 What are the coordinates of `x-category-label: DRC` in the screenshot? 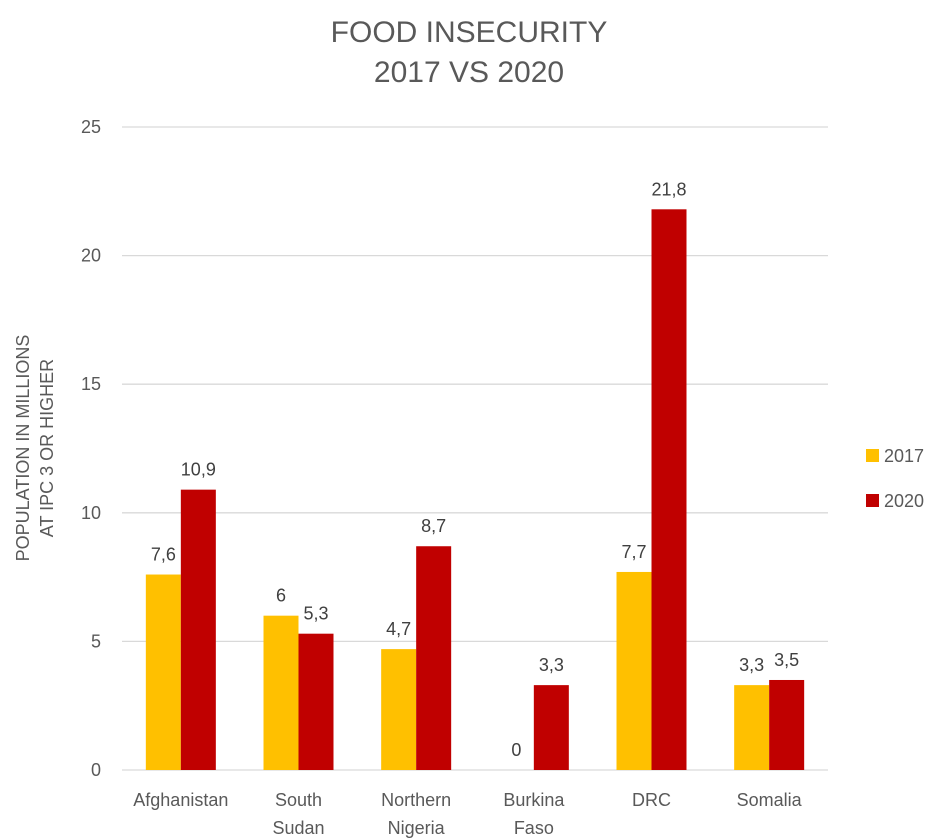 It's located at (651, 800).